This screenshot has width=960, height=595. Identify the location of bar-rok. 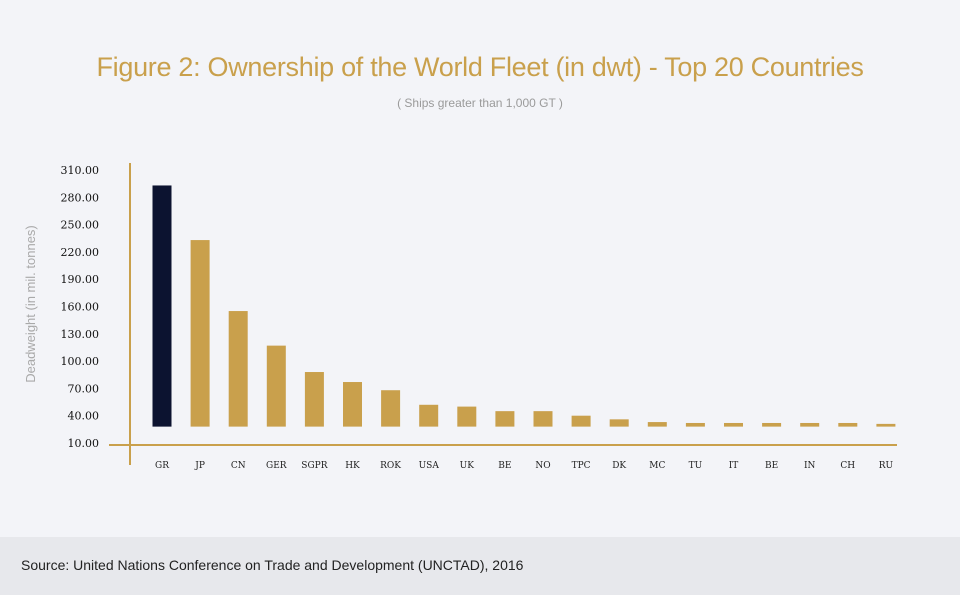
(391, 408).